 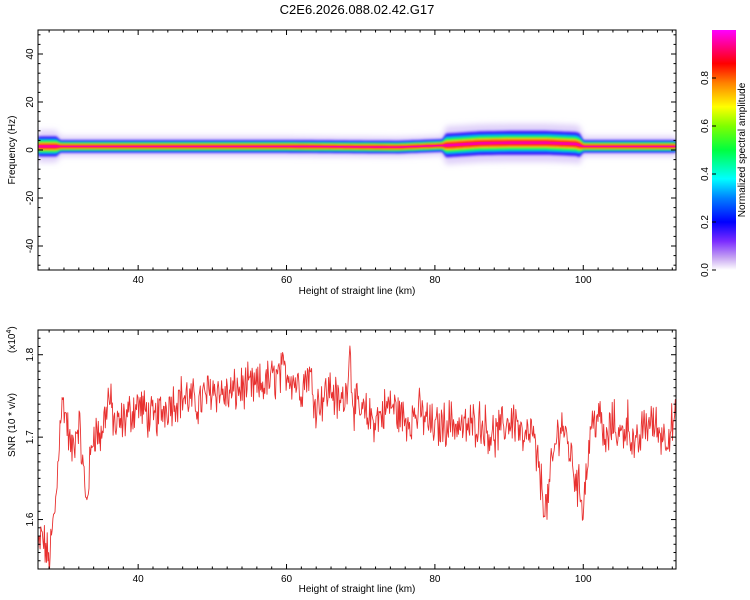 What do you see at coordinates (12, 425) in the screenshot?
I see `snr-ylabel: SNR (10 * v/v)` at bounding box center [12, 425].